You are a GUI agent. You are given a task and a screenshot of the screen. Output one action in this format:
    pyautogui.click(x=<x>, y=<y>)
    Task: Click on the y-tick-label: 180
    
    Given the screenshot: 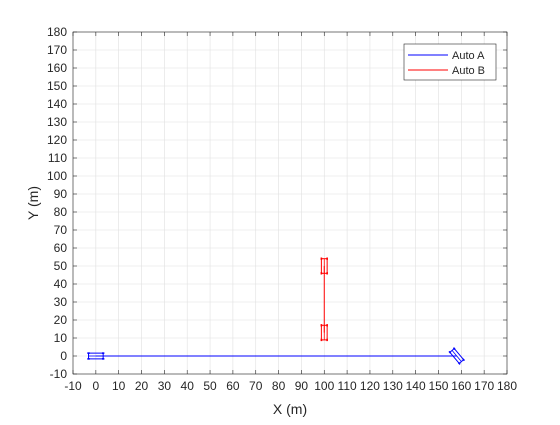 What is the action you would take?
    pyautogui.click(x=57, y=32)
    